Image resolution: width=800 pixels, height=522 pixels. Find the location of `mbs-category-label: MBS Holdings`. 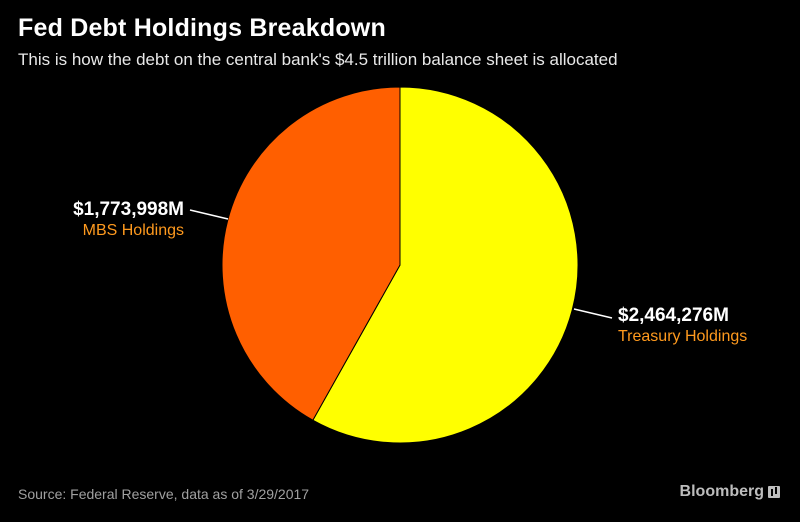

mbs-category-label: MBS Holdings is located at coordinates (133, 230).